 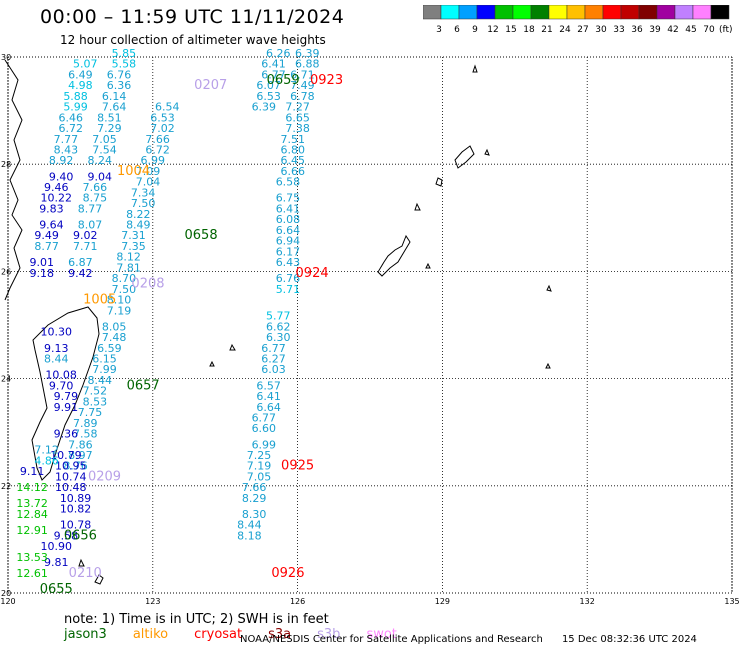 I want to click on wave-height-point: 5.71, so click(x=288, y=289).